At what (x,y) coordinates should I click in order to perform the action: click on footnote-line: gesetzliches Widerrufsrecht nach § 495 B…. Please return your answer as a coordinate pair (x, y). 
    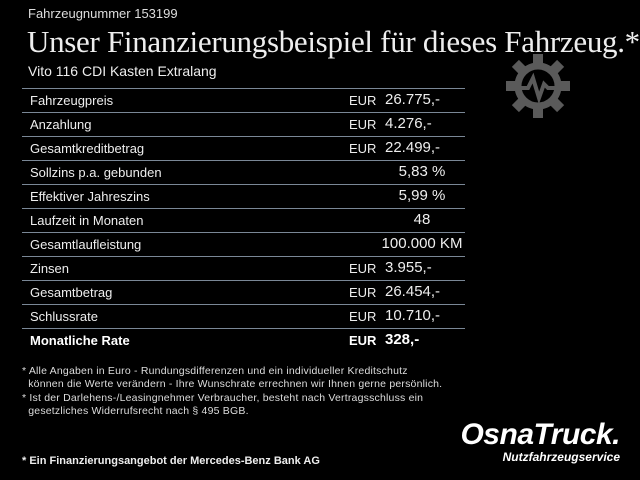
    Looking at the image, I should click on (135, 410).